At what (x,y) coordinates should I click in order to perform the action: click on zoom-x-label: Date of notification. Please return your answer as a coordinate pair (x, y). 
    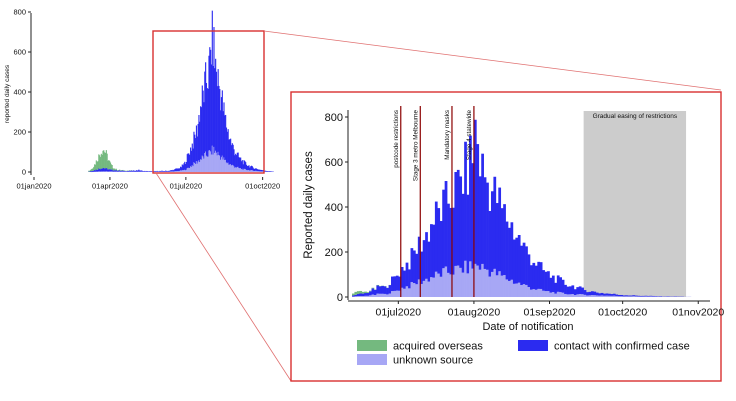
    Looking at the image, I should click on (527, 327).